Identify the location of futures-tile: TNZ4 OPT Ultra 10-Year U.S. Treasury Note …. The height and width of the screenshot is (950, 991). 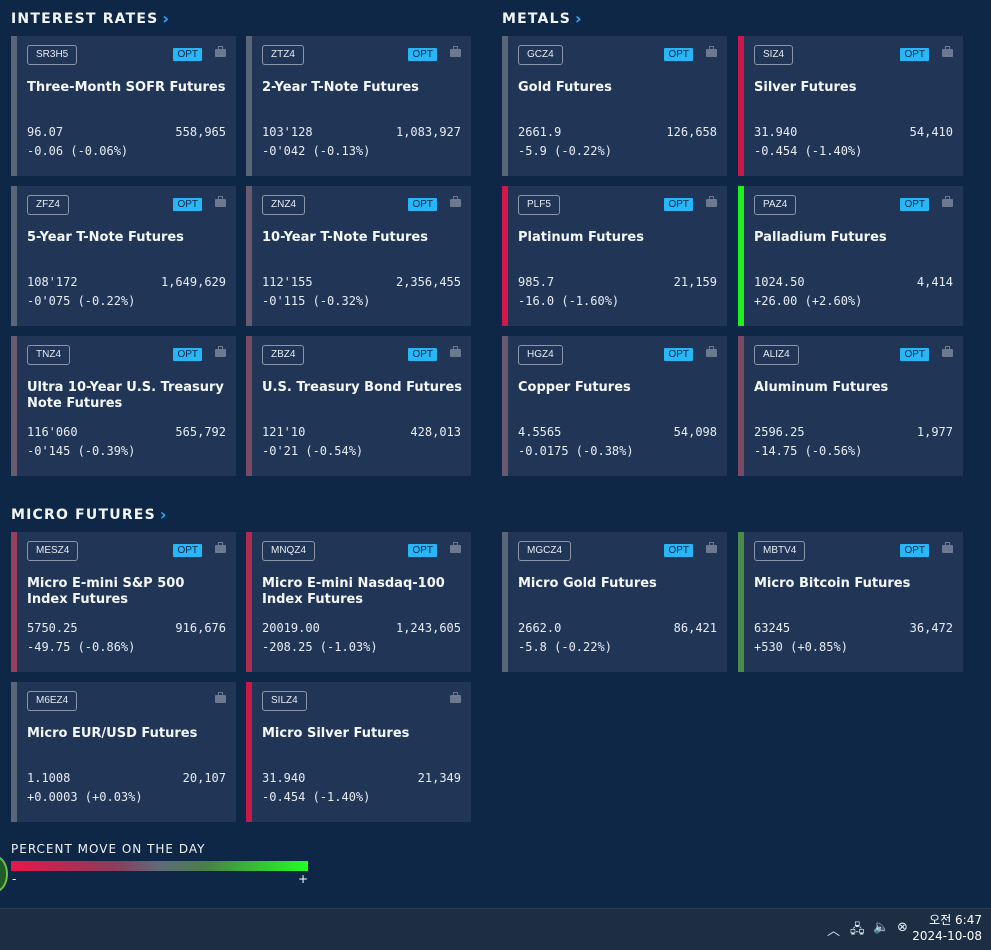
(123, 406).